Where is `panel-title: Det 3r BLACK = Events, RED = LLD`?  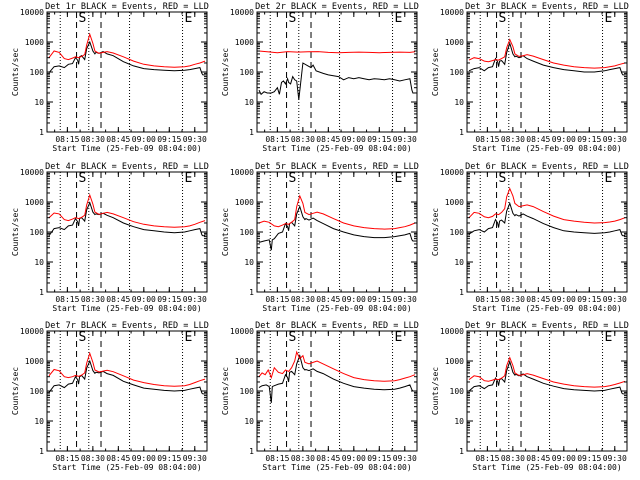 panel-title: Det 3r BLACK = Events, RED = LLD is located at coordinates (547, 7).